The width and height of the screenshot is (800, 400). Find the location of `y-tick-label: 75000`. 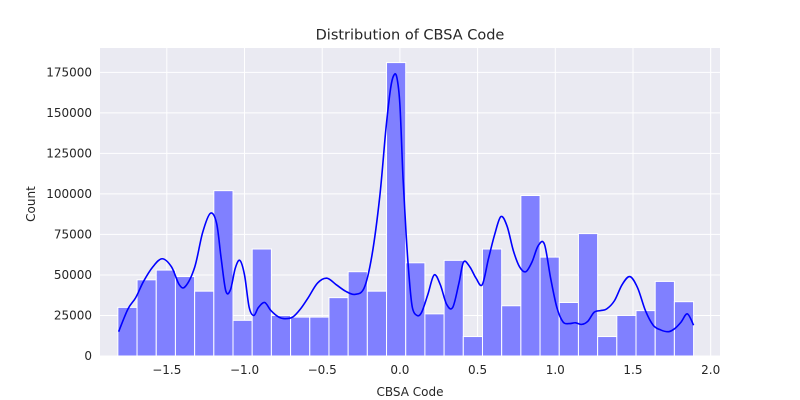

y-tick-label: 75000 is located at coordinates (73, 234).